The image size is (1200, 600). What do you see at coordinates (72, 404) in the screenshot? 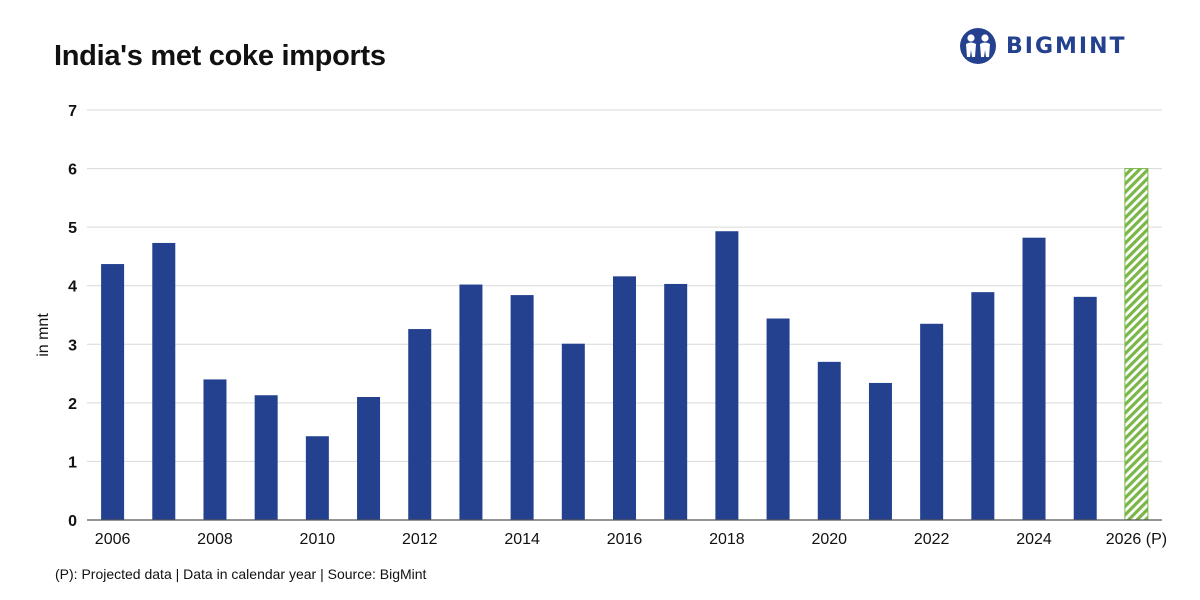
I see `y-tick-label: 2` at bounding box center [72, 404].